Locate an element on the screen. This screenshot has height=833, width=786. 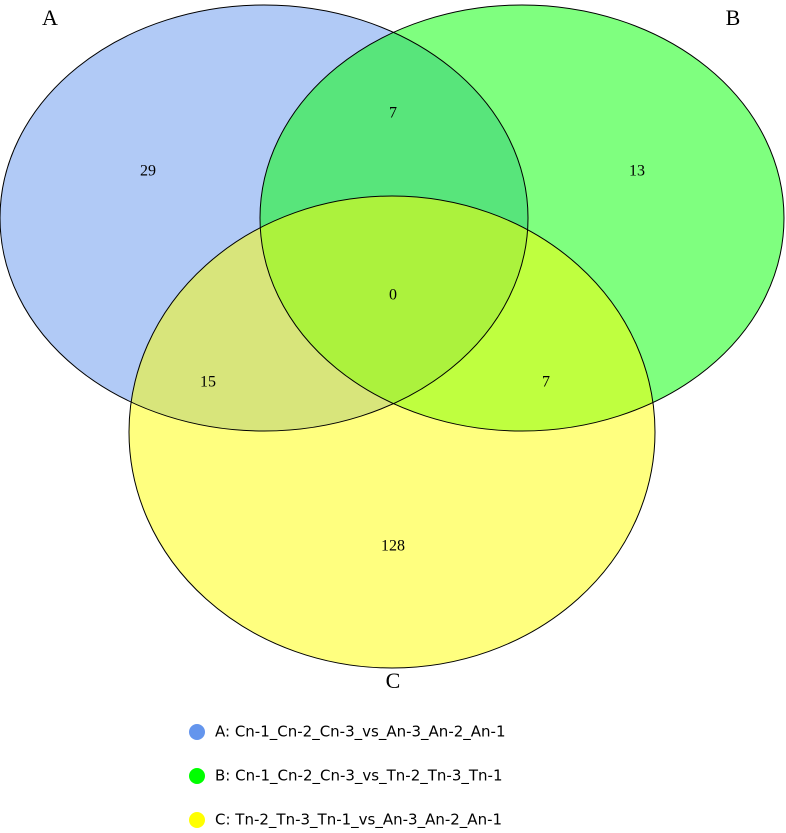
legend-label: C: Tn-2_Tn-3_Tn-1_vs_An-3_An-2_An-1 is located at coordinates (358, 820).